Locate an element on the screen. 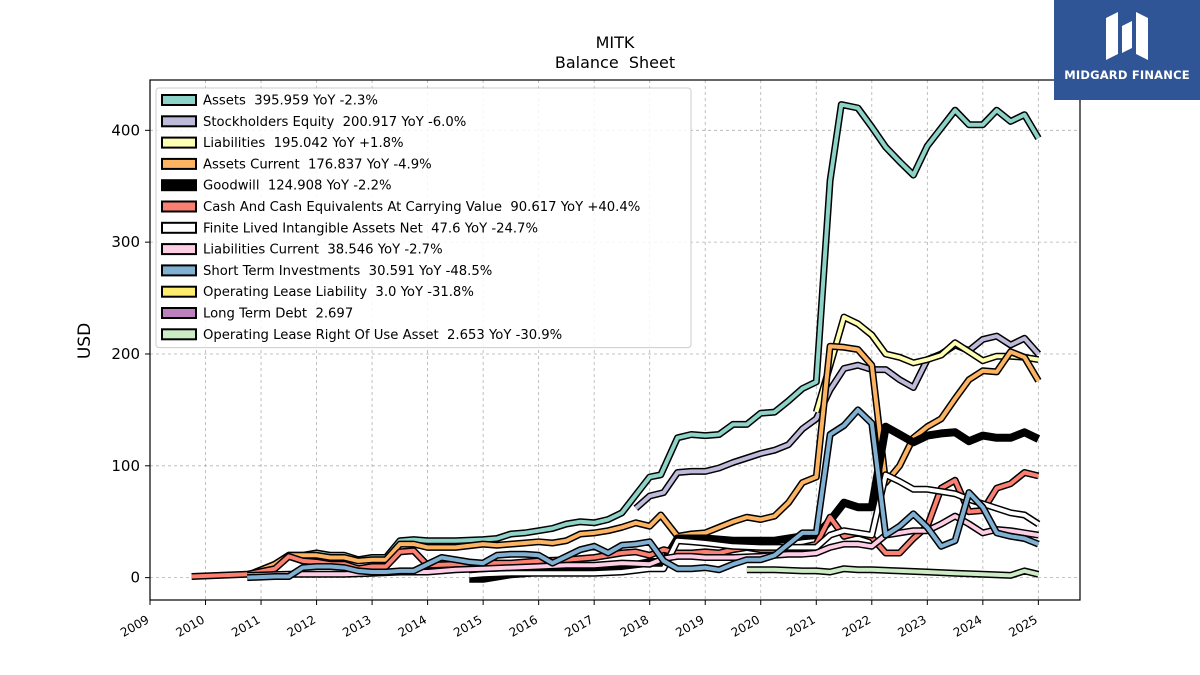 This screenshot has height=675, width=1200. y-axis-label: USD is located at coordinates (85, 341).